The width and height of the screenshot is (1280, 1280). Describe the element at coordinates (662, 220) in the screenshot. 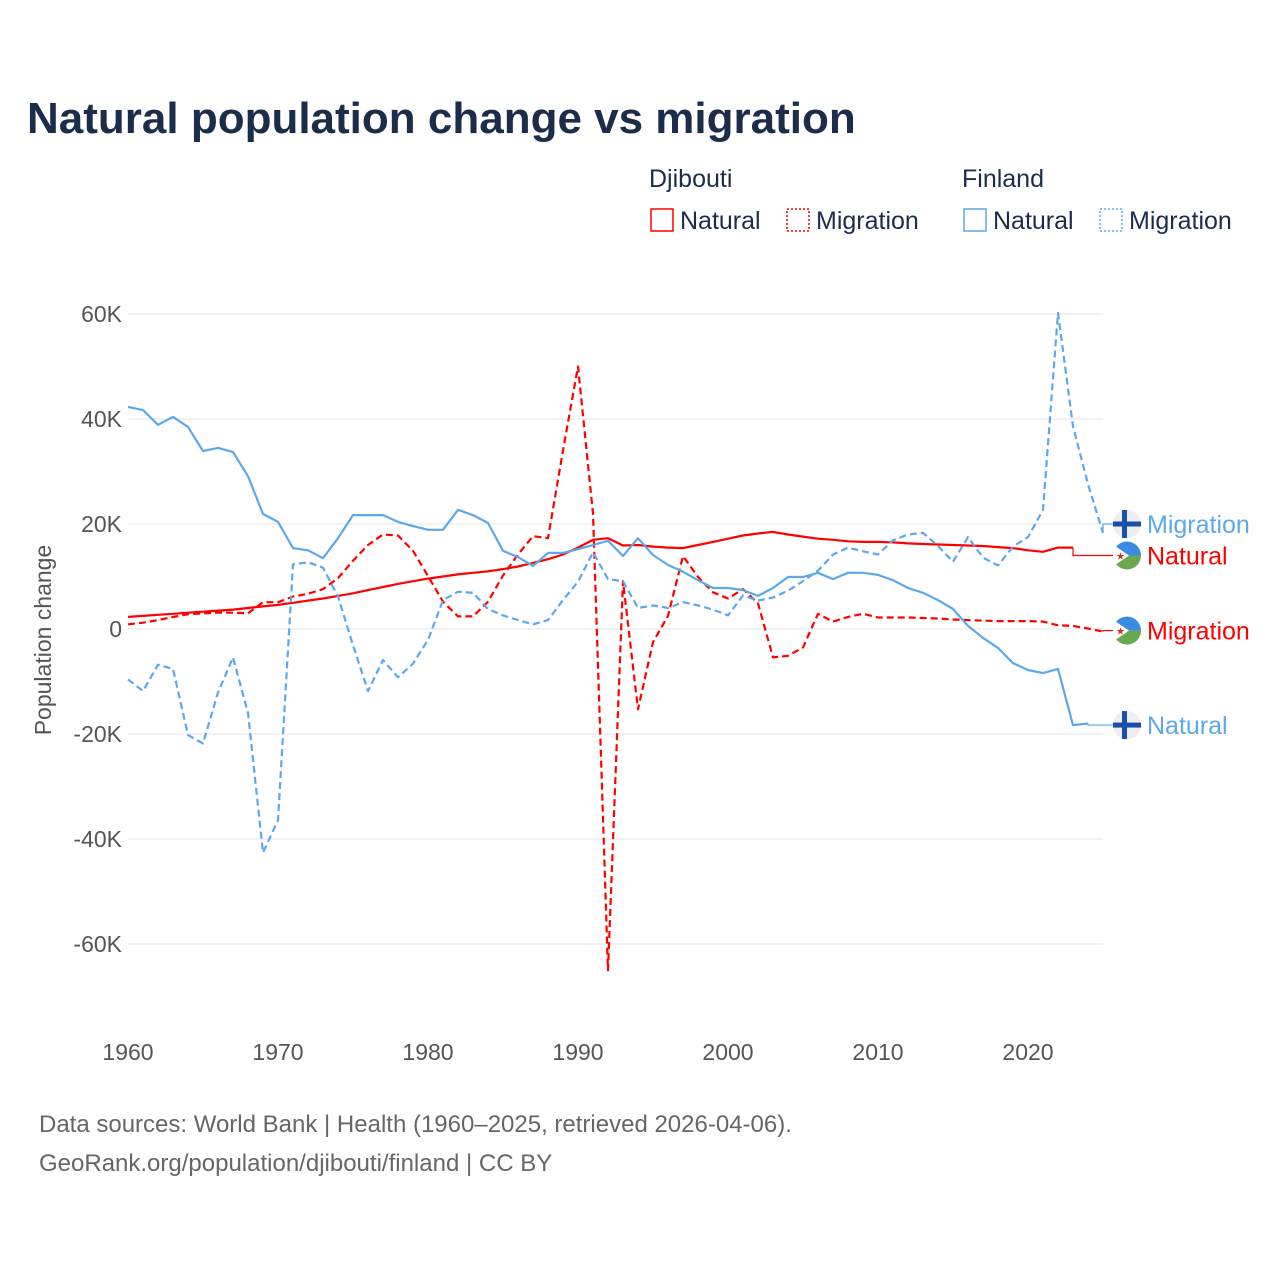

I see `legend-swatch-djibouti-natural` at that location.